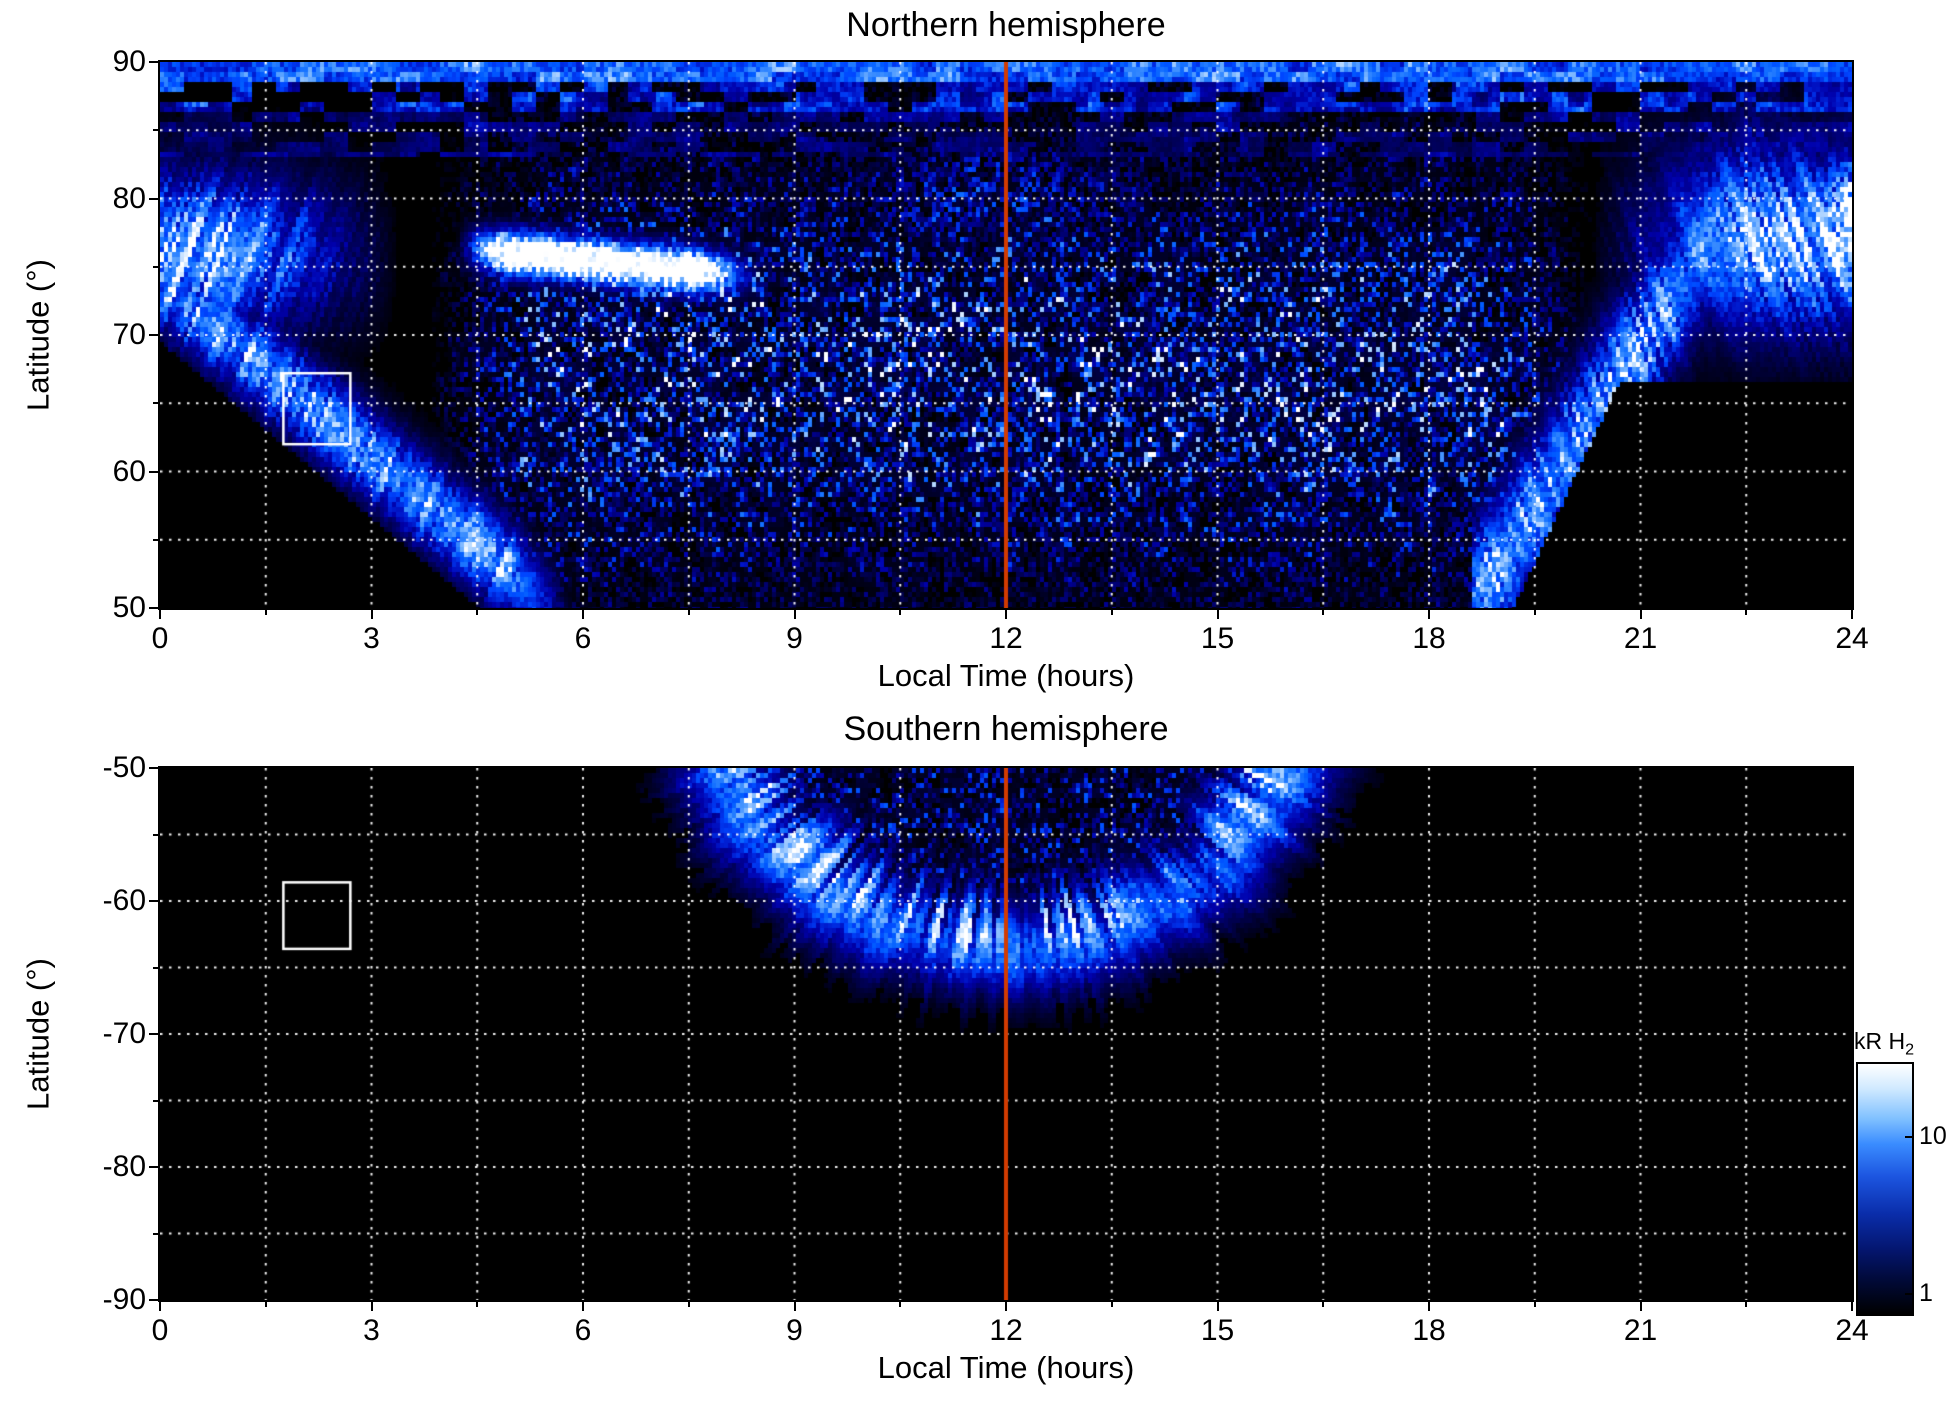  What do you see at coordinates (129, 471) in the screenshot?
I see `north-y-tick-label: 60` at bounding box center [129, 471].